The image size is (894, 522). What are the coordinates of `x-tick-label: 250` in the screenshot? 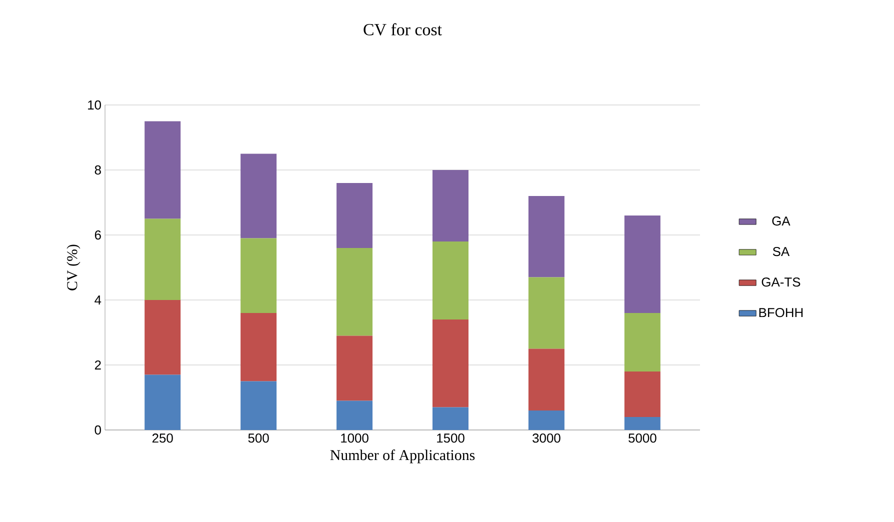 It's located at (162, 438).